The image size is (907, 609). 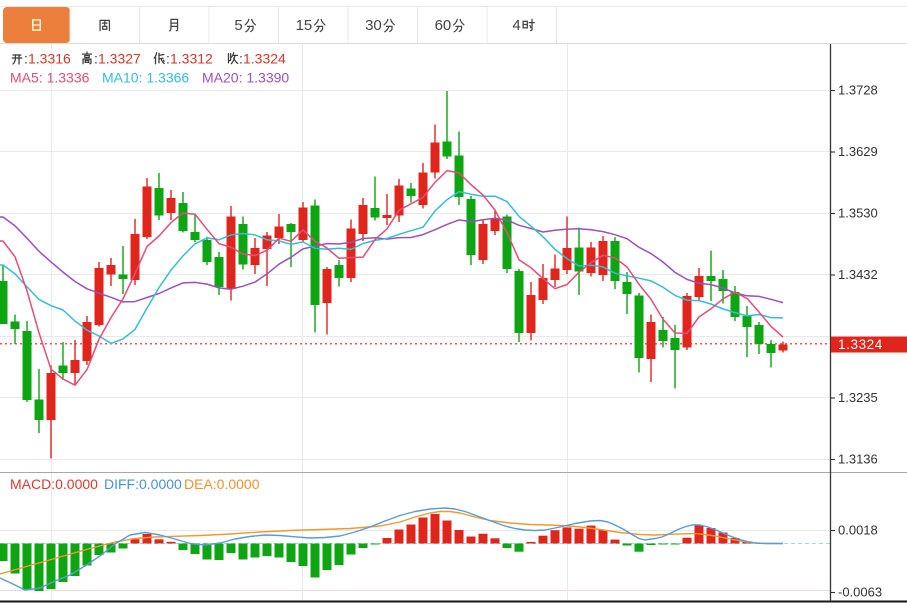 I want to click on svg-text: 1.3312, so click(x=191, y=59).